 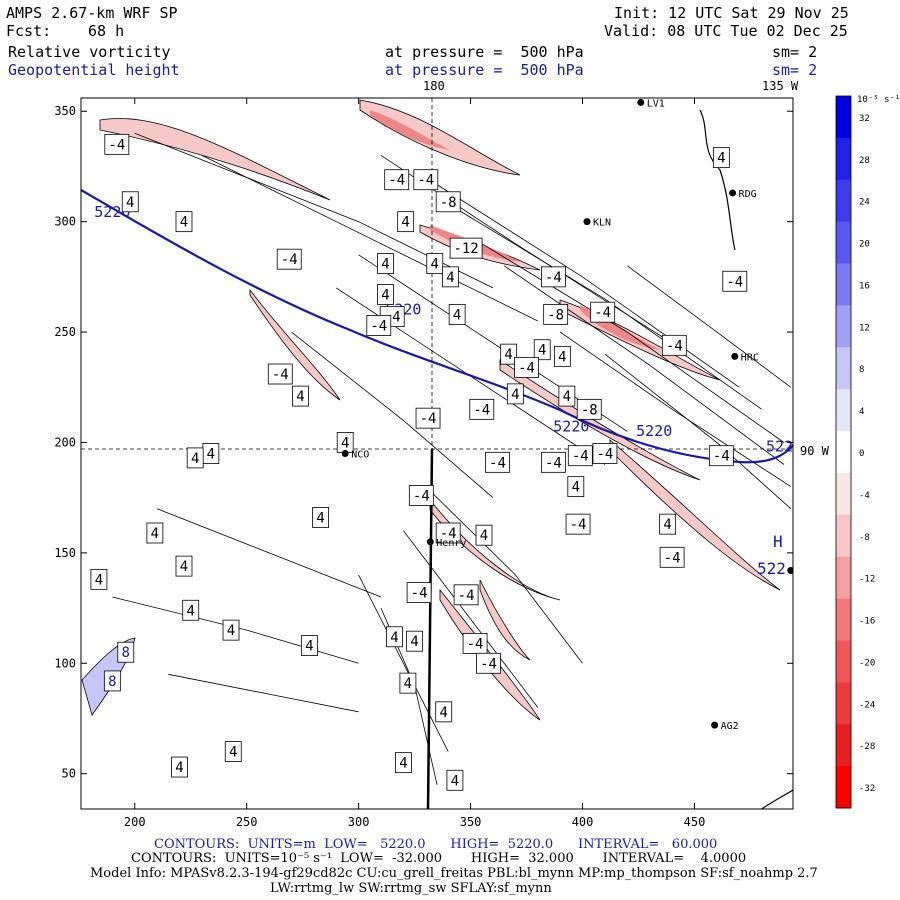 What do you see at coordinates (864, 161) in the screenshot?
I see `colorbar-label: 28` at bounding box center [864, 161].